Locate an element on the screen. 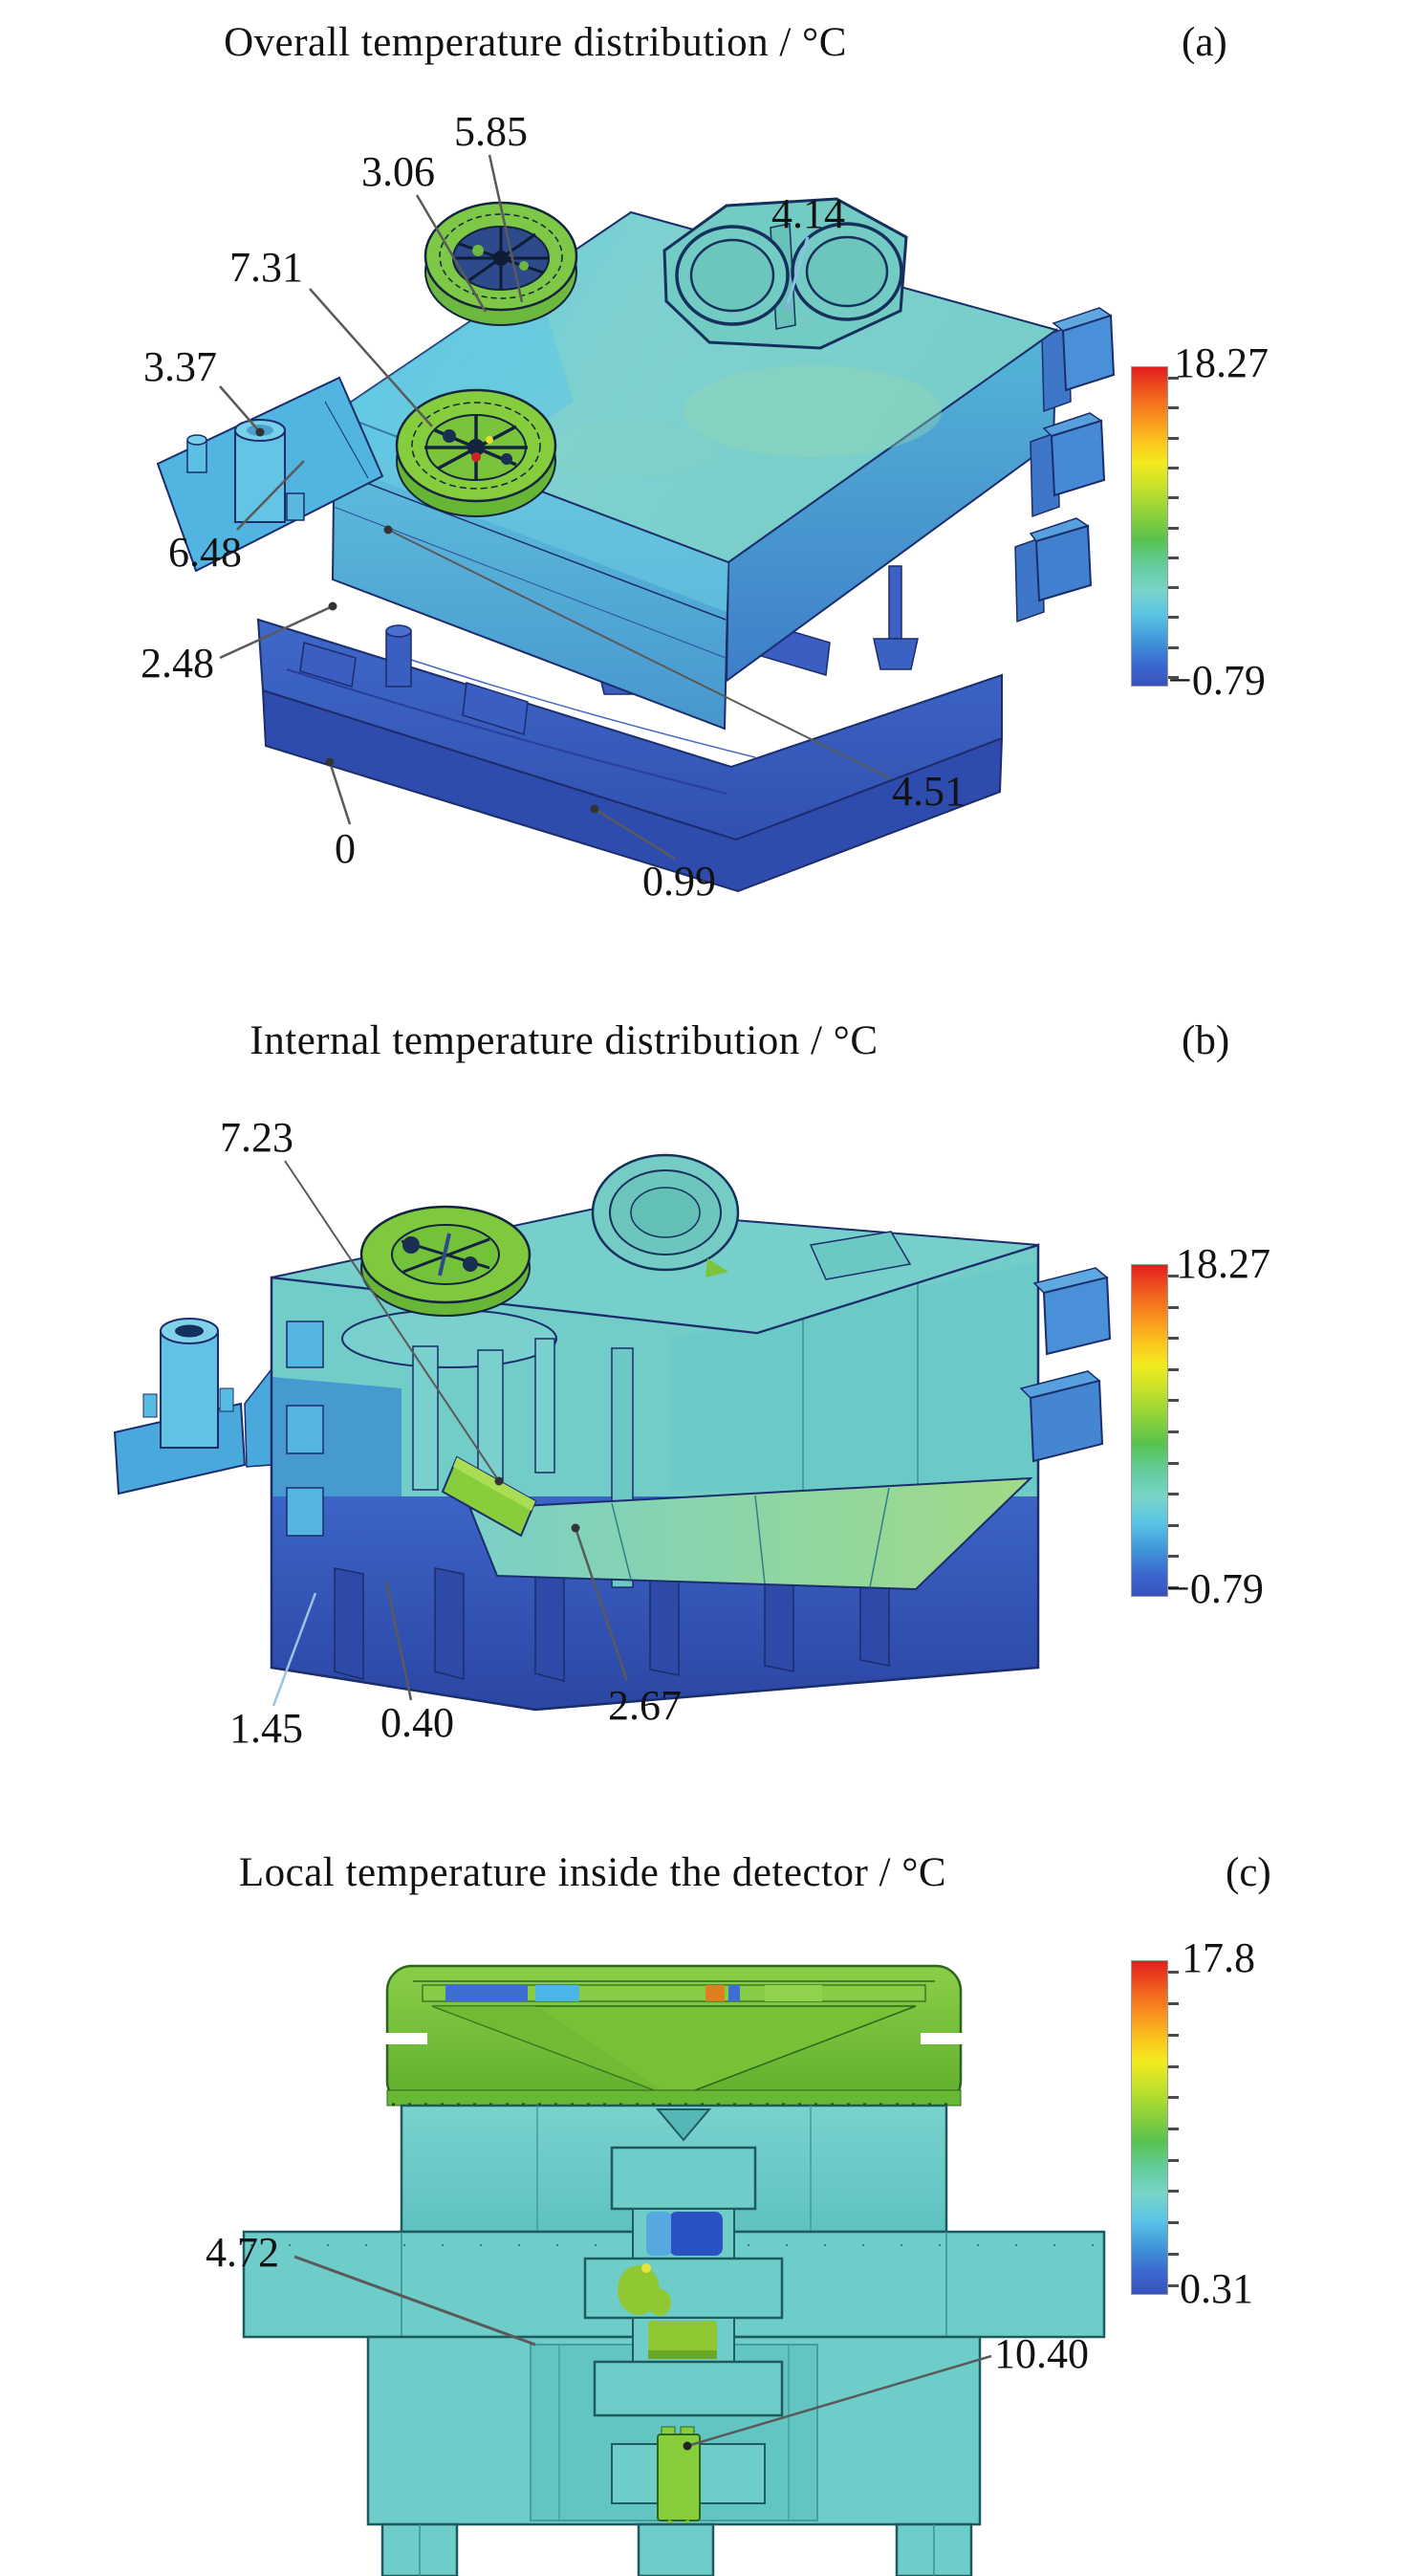 This screenshot has width=1411, height=2576. leader-6.48 is located at coordinates (270, 495).